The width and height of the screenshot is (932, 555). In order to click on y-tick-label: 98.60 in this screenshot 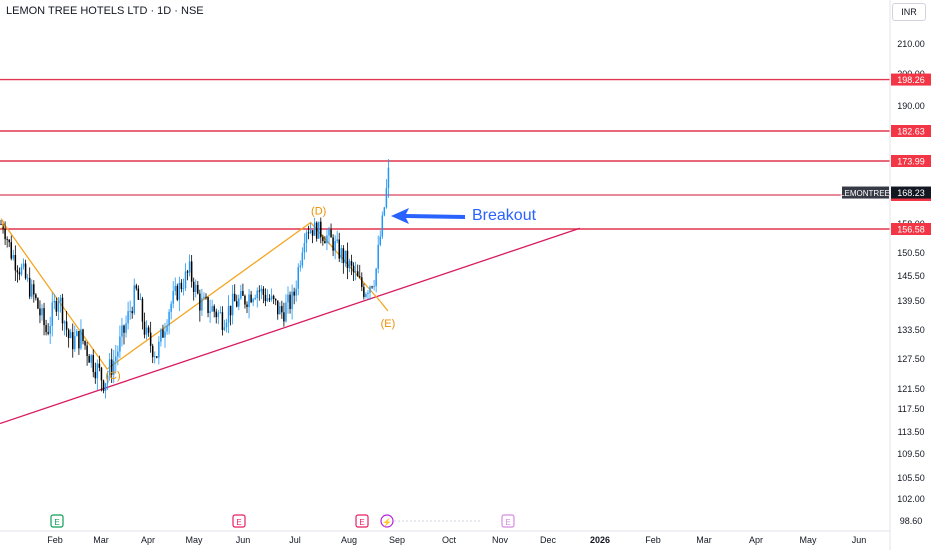, I will do `click(911, 521)`.